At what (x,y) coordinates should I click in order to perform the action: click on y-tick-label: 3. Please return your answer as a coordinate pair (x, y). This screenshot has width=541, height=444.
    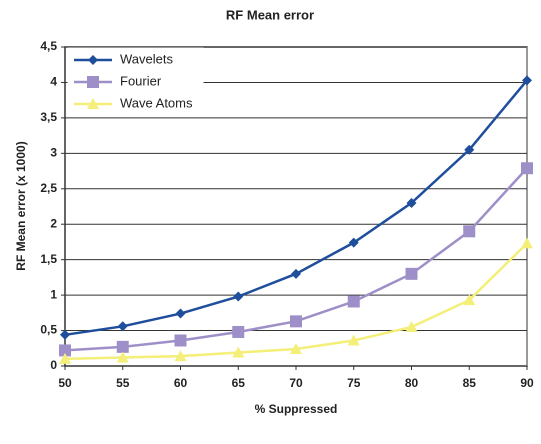
    Looking at the image, I should click on (53, 153).